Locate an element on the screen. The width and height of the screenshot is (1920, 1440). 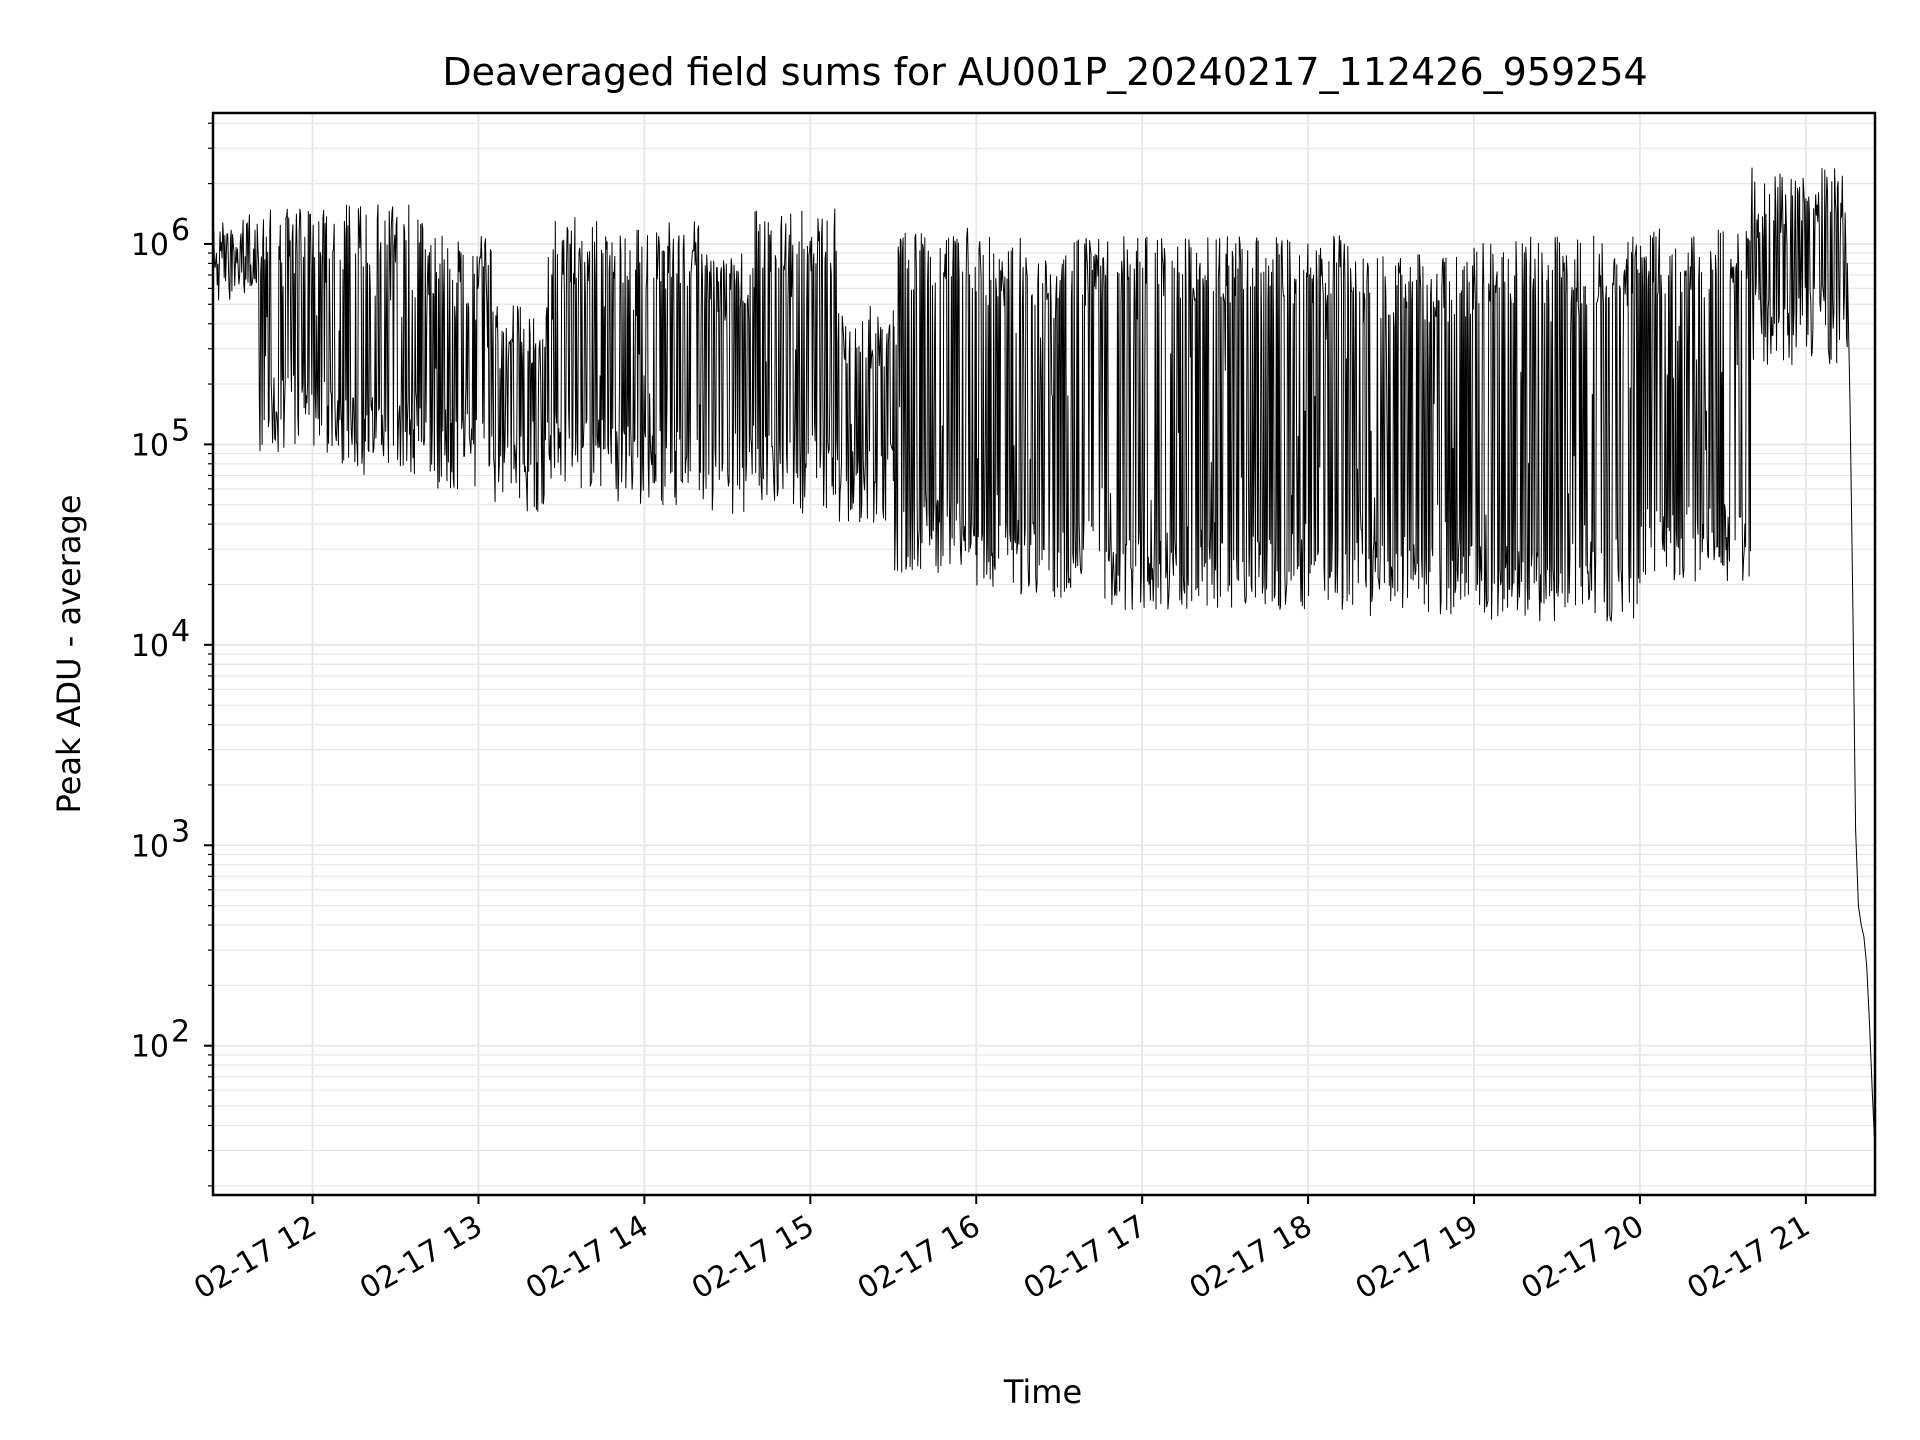
x-tick-label: 02-17 17 is located at coordinates (1085, 1258).